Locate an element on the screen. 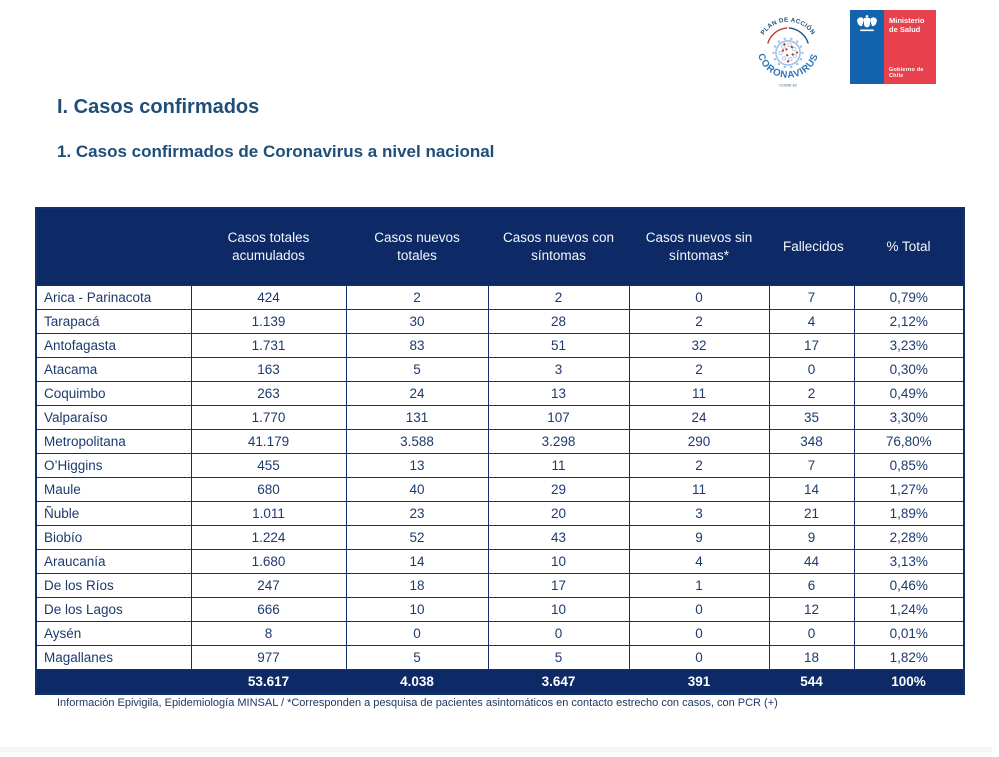  value-cell: 1.731 is located at coordinates (268, 345).